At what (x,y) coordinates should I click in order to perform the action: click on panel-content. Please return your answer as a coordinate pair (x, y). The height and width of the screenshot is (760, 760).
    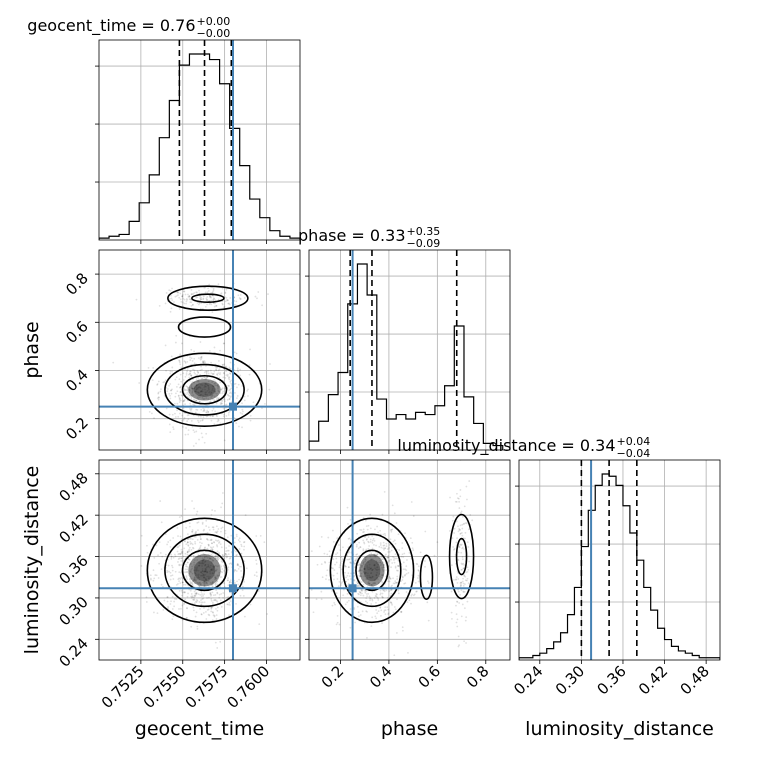
    Looking at the image, I should click on (199, 140).